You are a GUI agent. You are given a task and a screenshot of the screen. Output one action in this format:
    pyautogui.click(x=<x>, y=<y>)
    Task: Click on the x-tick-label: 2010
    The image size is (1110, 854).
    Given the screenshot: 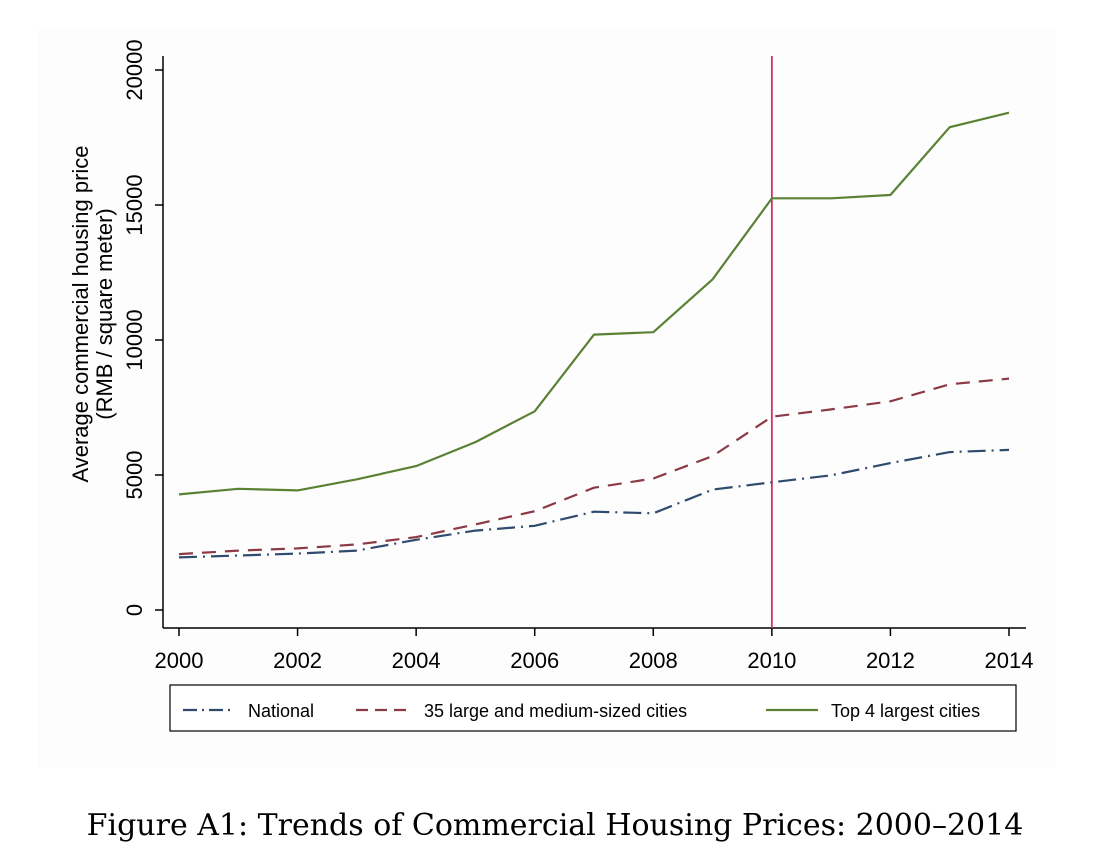 What is the action you would take?
    pyautogui.click(x=771, y=660)
    